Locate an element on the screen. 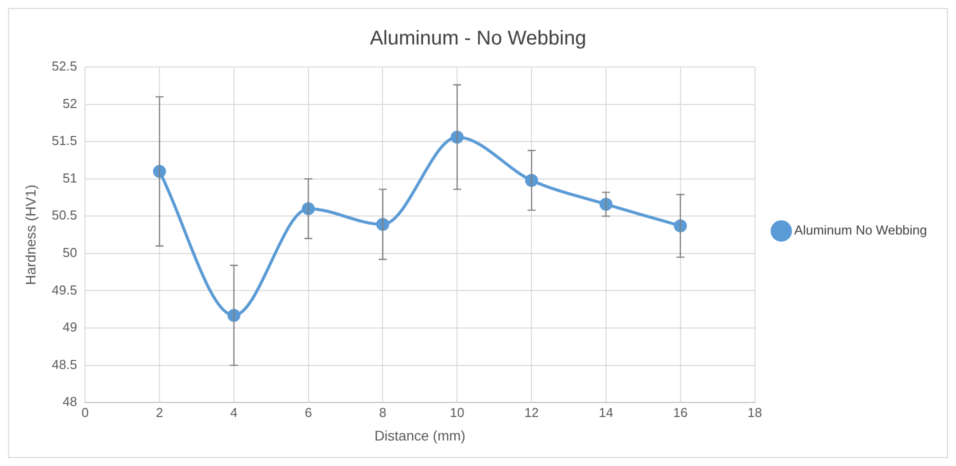 This screenshot has height=466, width=956. y-tick-label: 51.5 is located at coordinates (65, 140).